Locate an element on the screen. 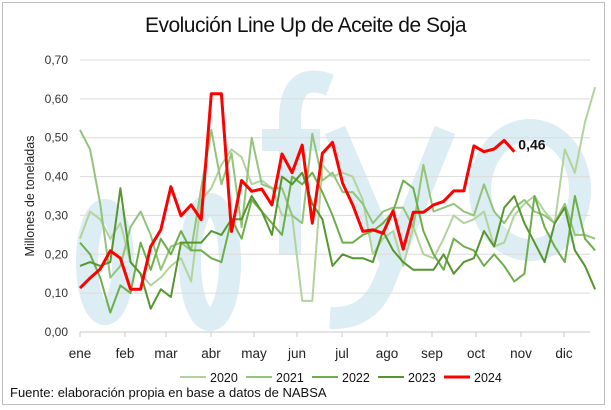 This screenshot has width=611, height=410. x-tick-label: dic is located at coordinates (564, 353).